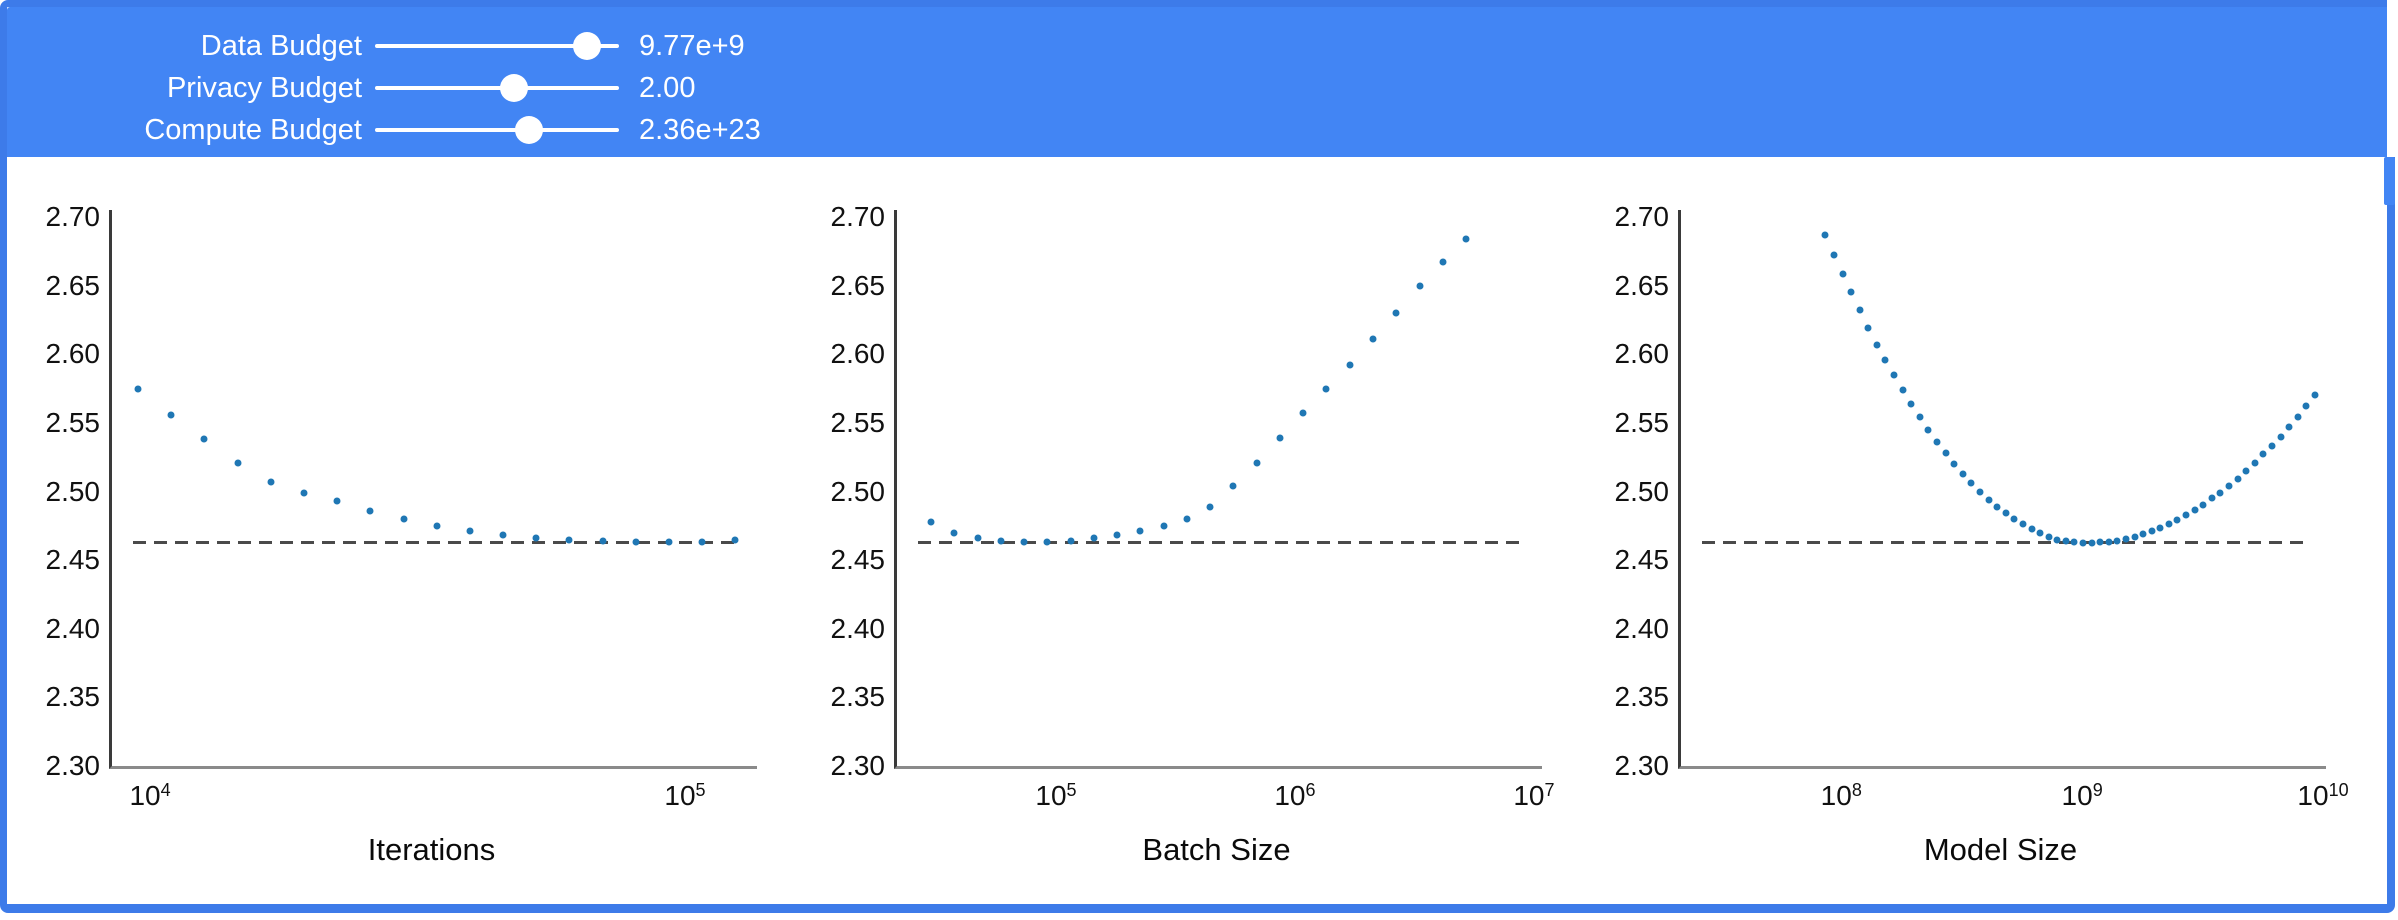 This screenshot has height=920, width=2398. What do you see at coordinates (281, 45) in the screenshot?
I see `data-budget-label: Data Budget` at bounding box center [281, 45].